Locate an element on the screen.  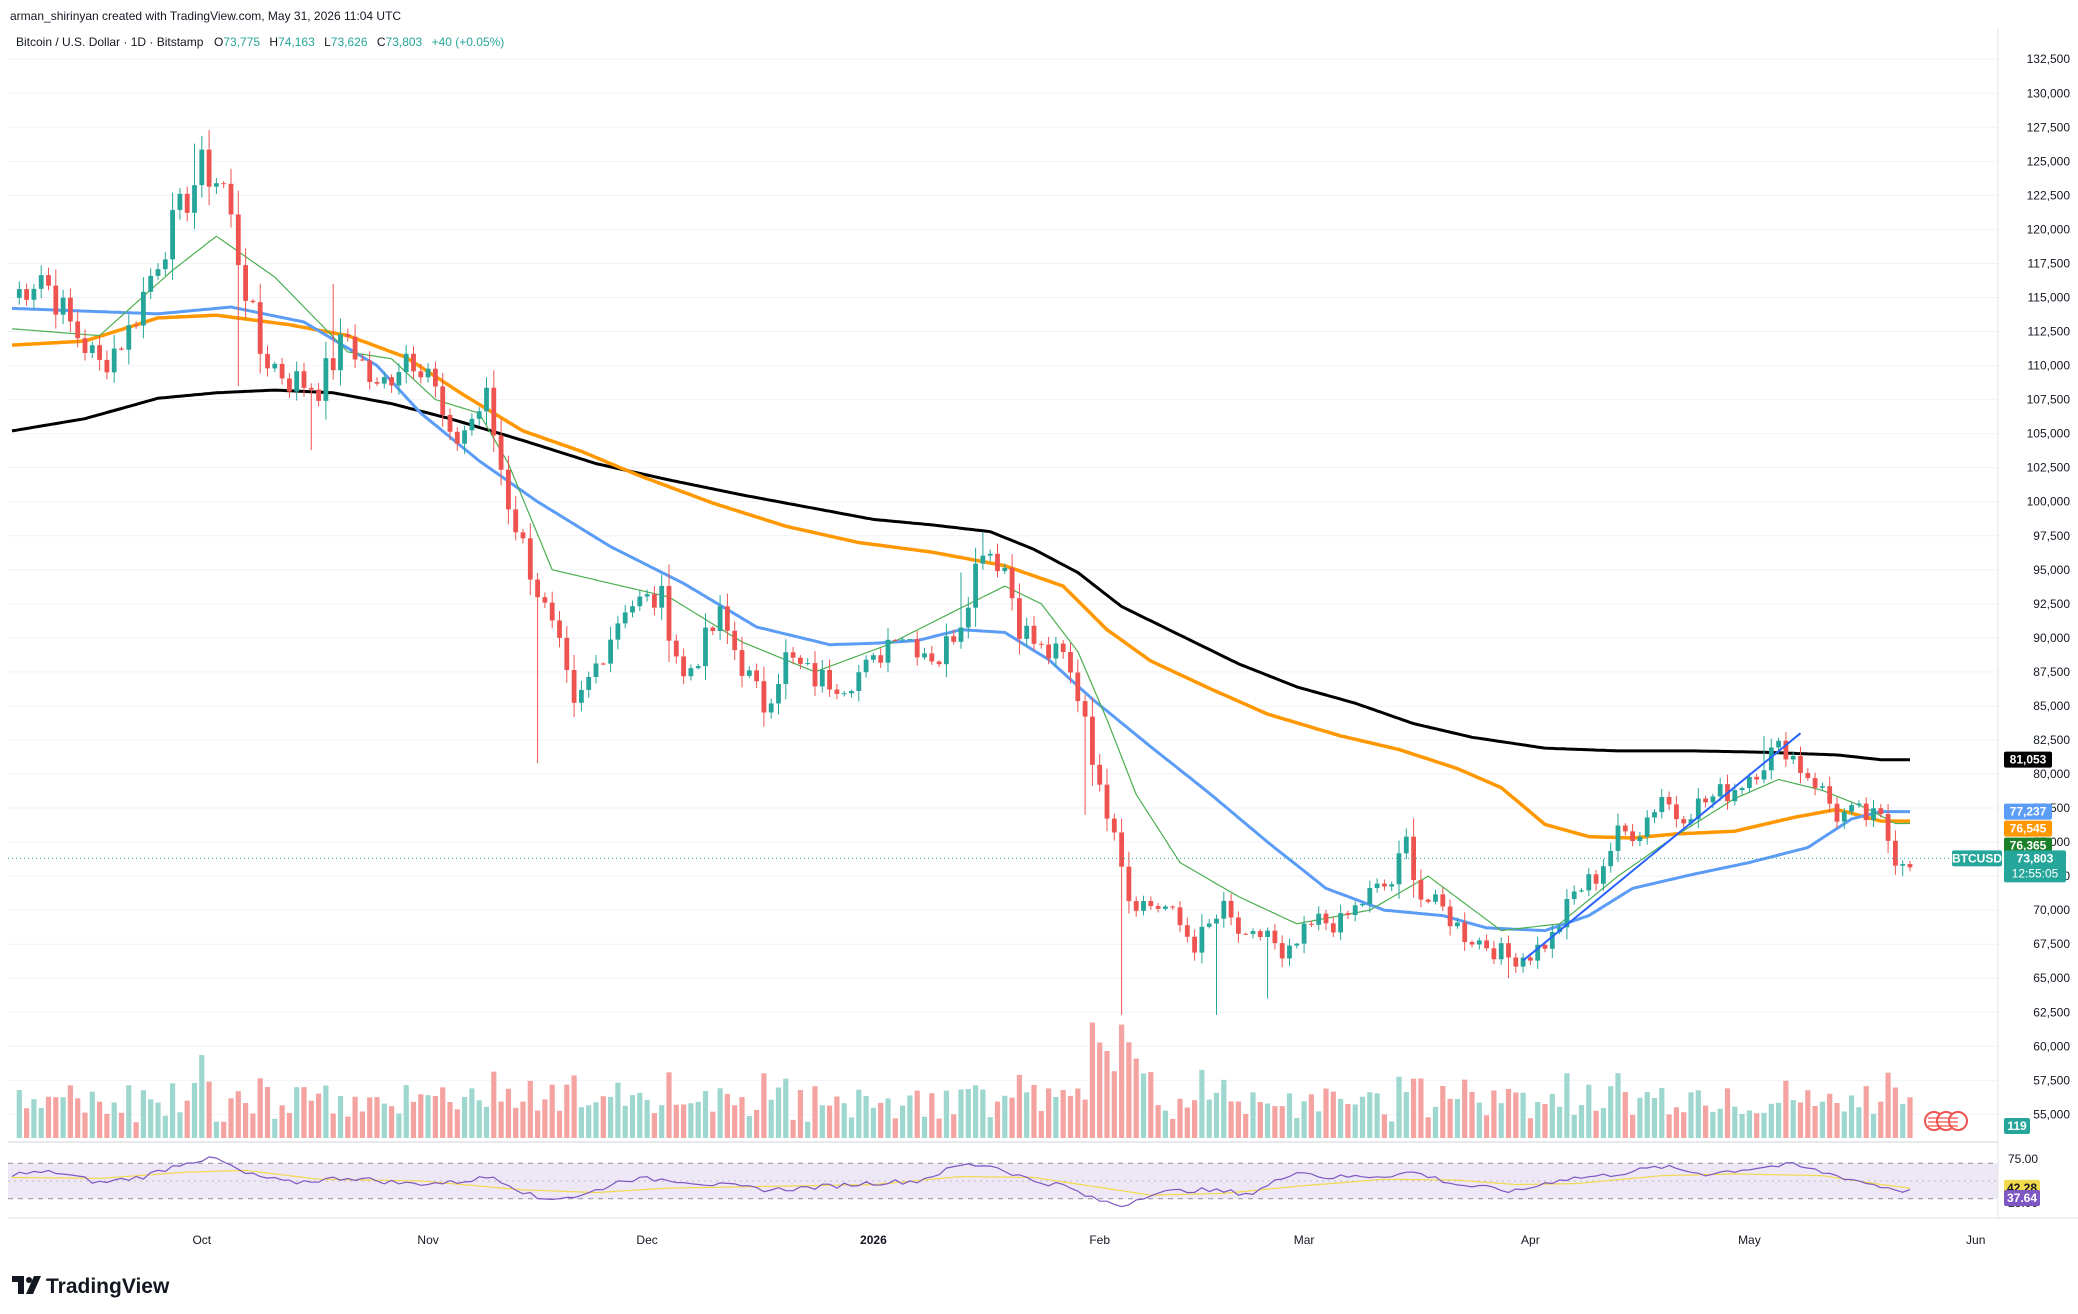
ascending-trendline is located at coordinates (1662, 847).